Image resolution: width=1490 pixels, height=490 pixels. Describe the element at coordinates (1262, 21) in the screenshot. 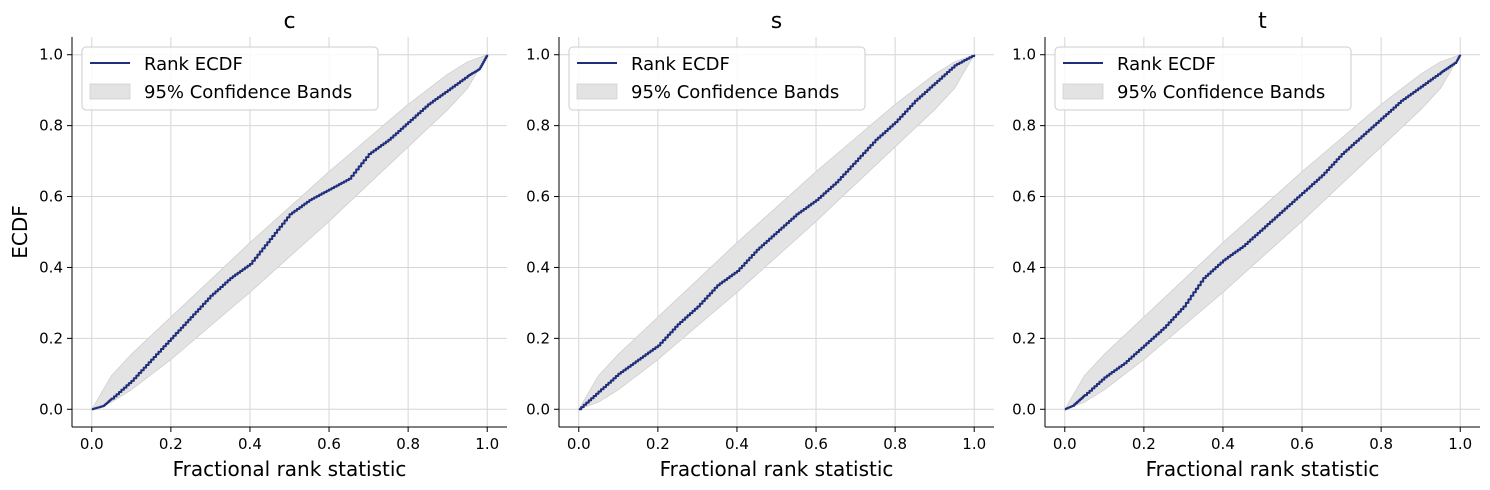

I see `panel-title: t` at that location.